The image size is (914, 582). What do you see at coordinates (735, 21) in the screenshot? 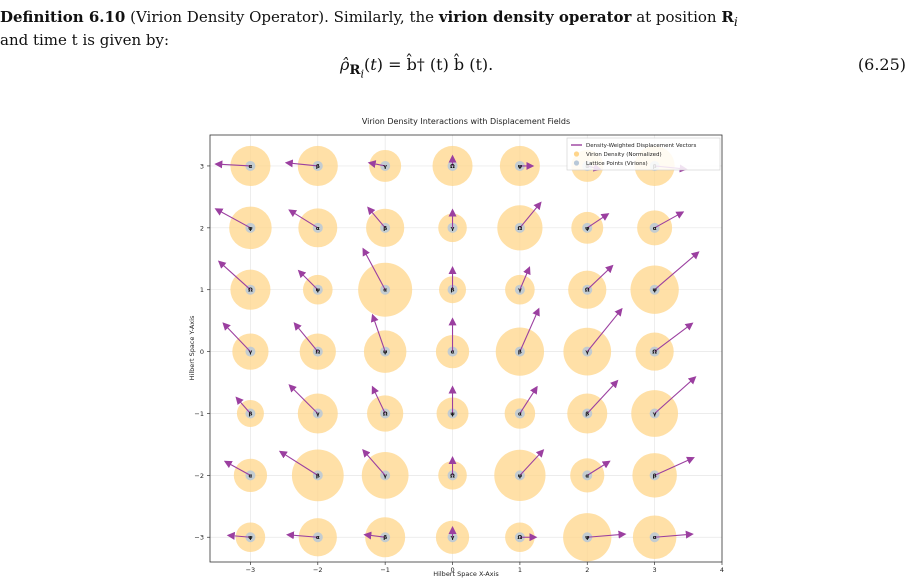
I see `position-subscript: i` at bounding box center [735, 21].